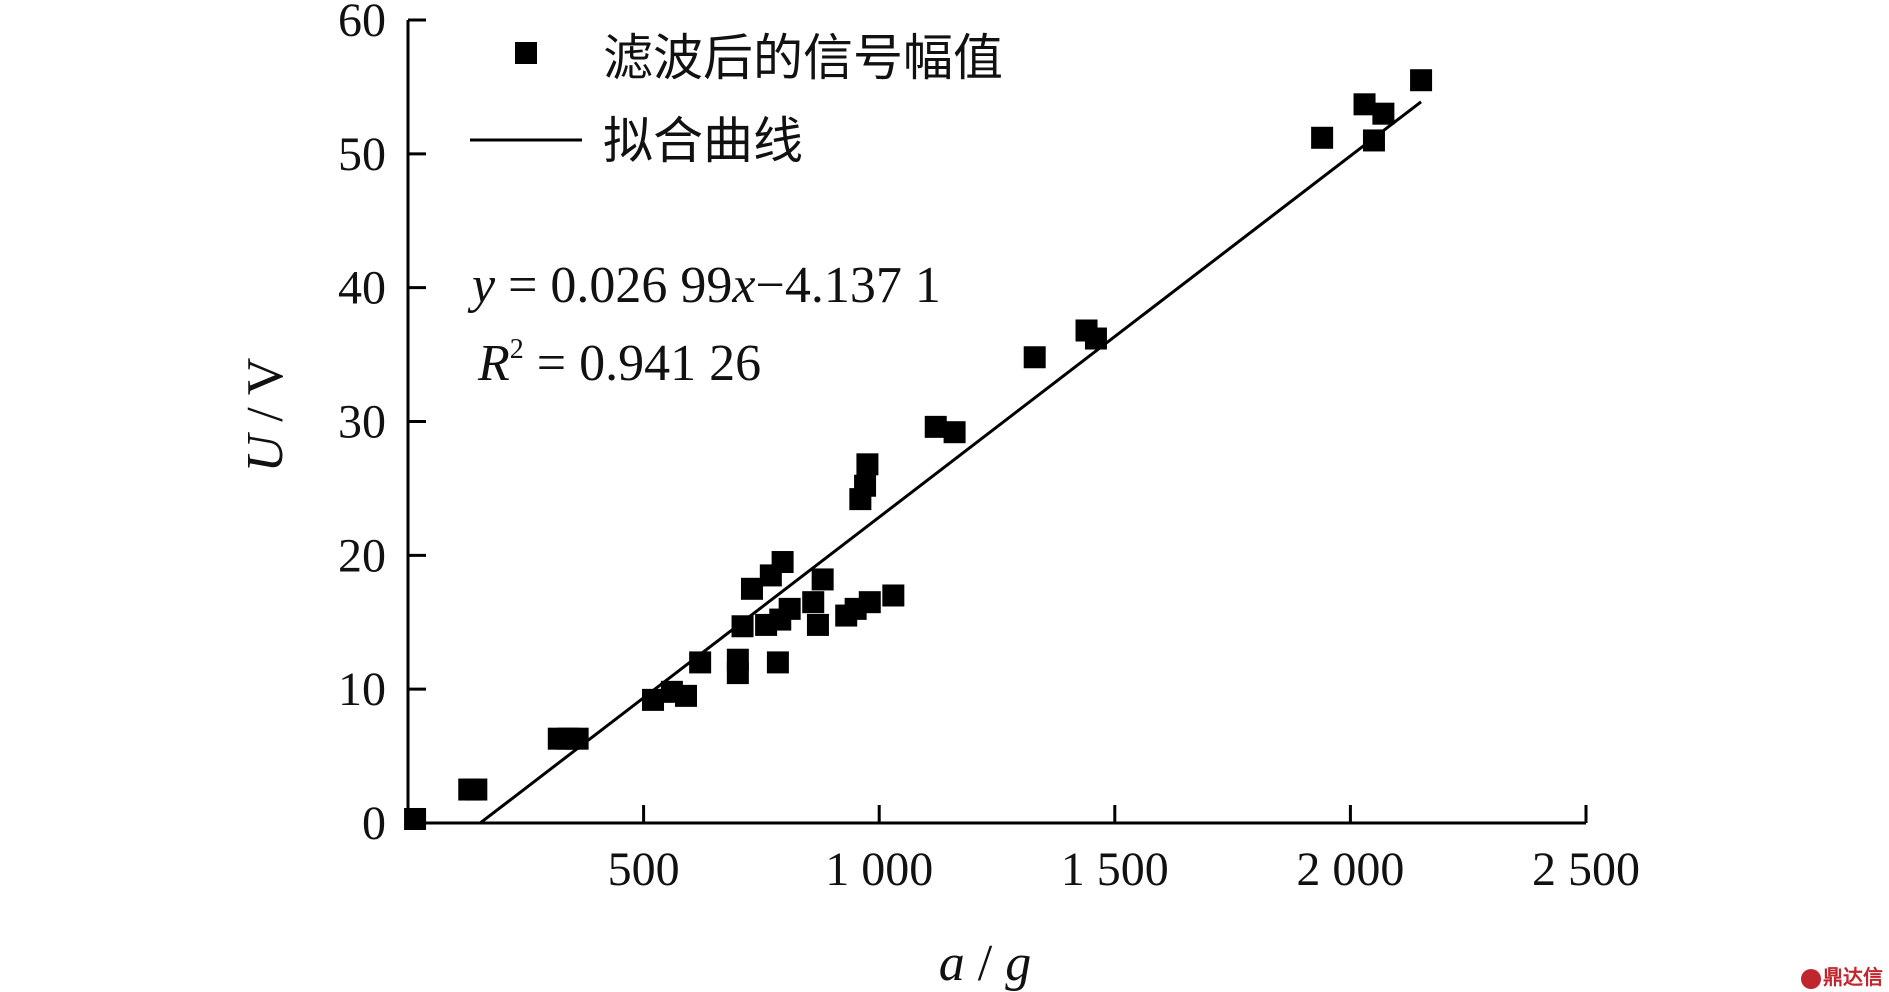 The height and width of the screenshot is (992, 1889). I want to click on x-axis-title: a / g, so click(985, 963).